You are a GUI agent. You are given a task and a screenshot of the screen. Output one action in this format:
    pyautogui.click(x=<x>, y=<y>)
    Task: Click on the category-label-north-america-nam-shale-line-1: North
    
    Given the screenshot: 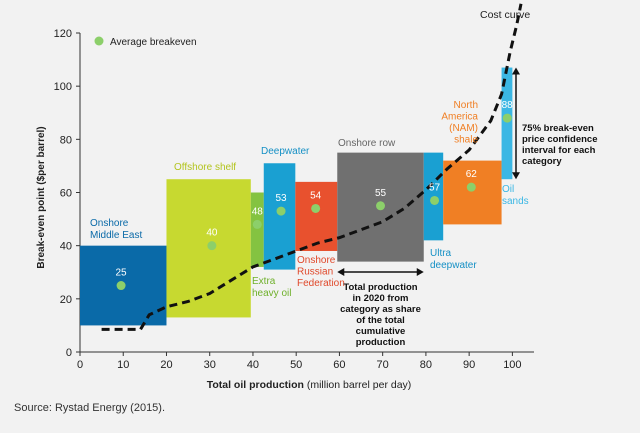 What is the action you would take?
    pyautogui.click(x=466, y=105)
    